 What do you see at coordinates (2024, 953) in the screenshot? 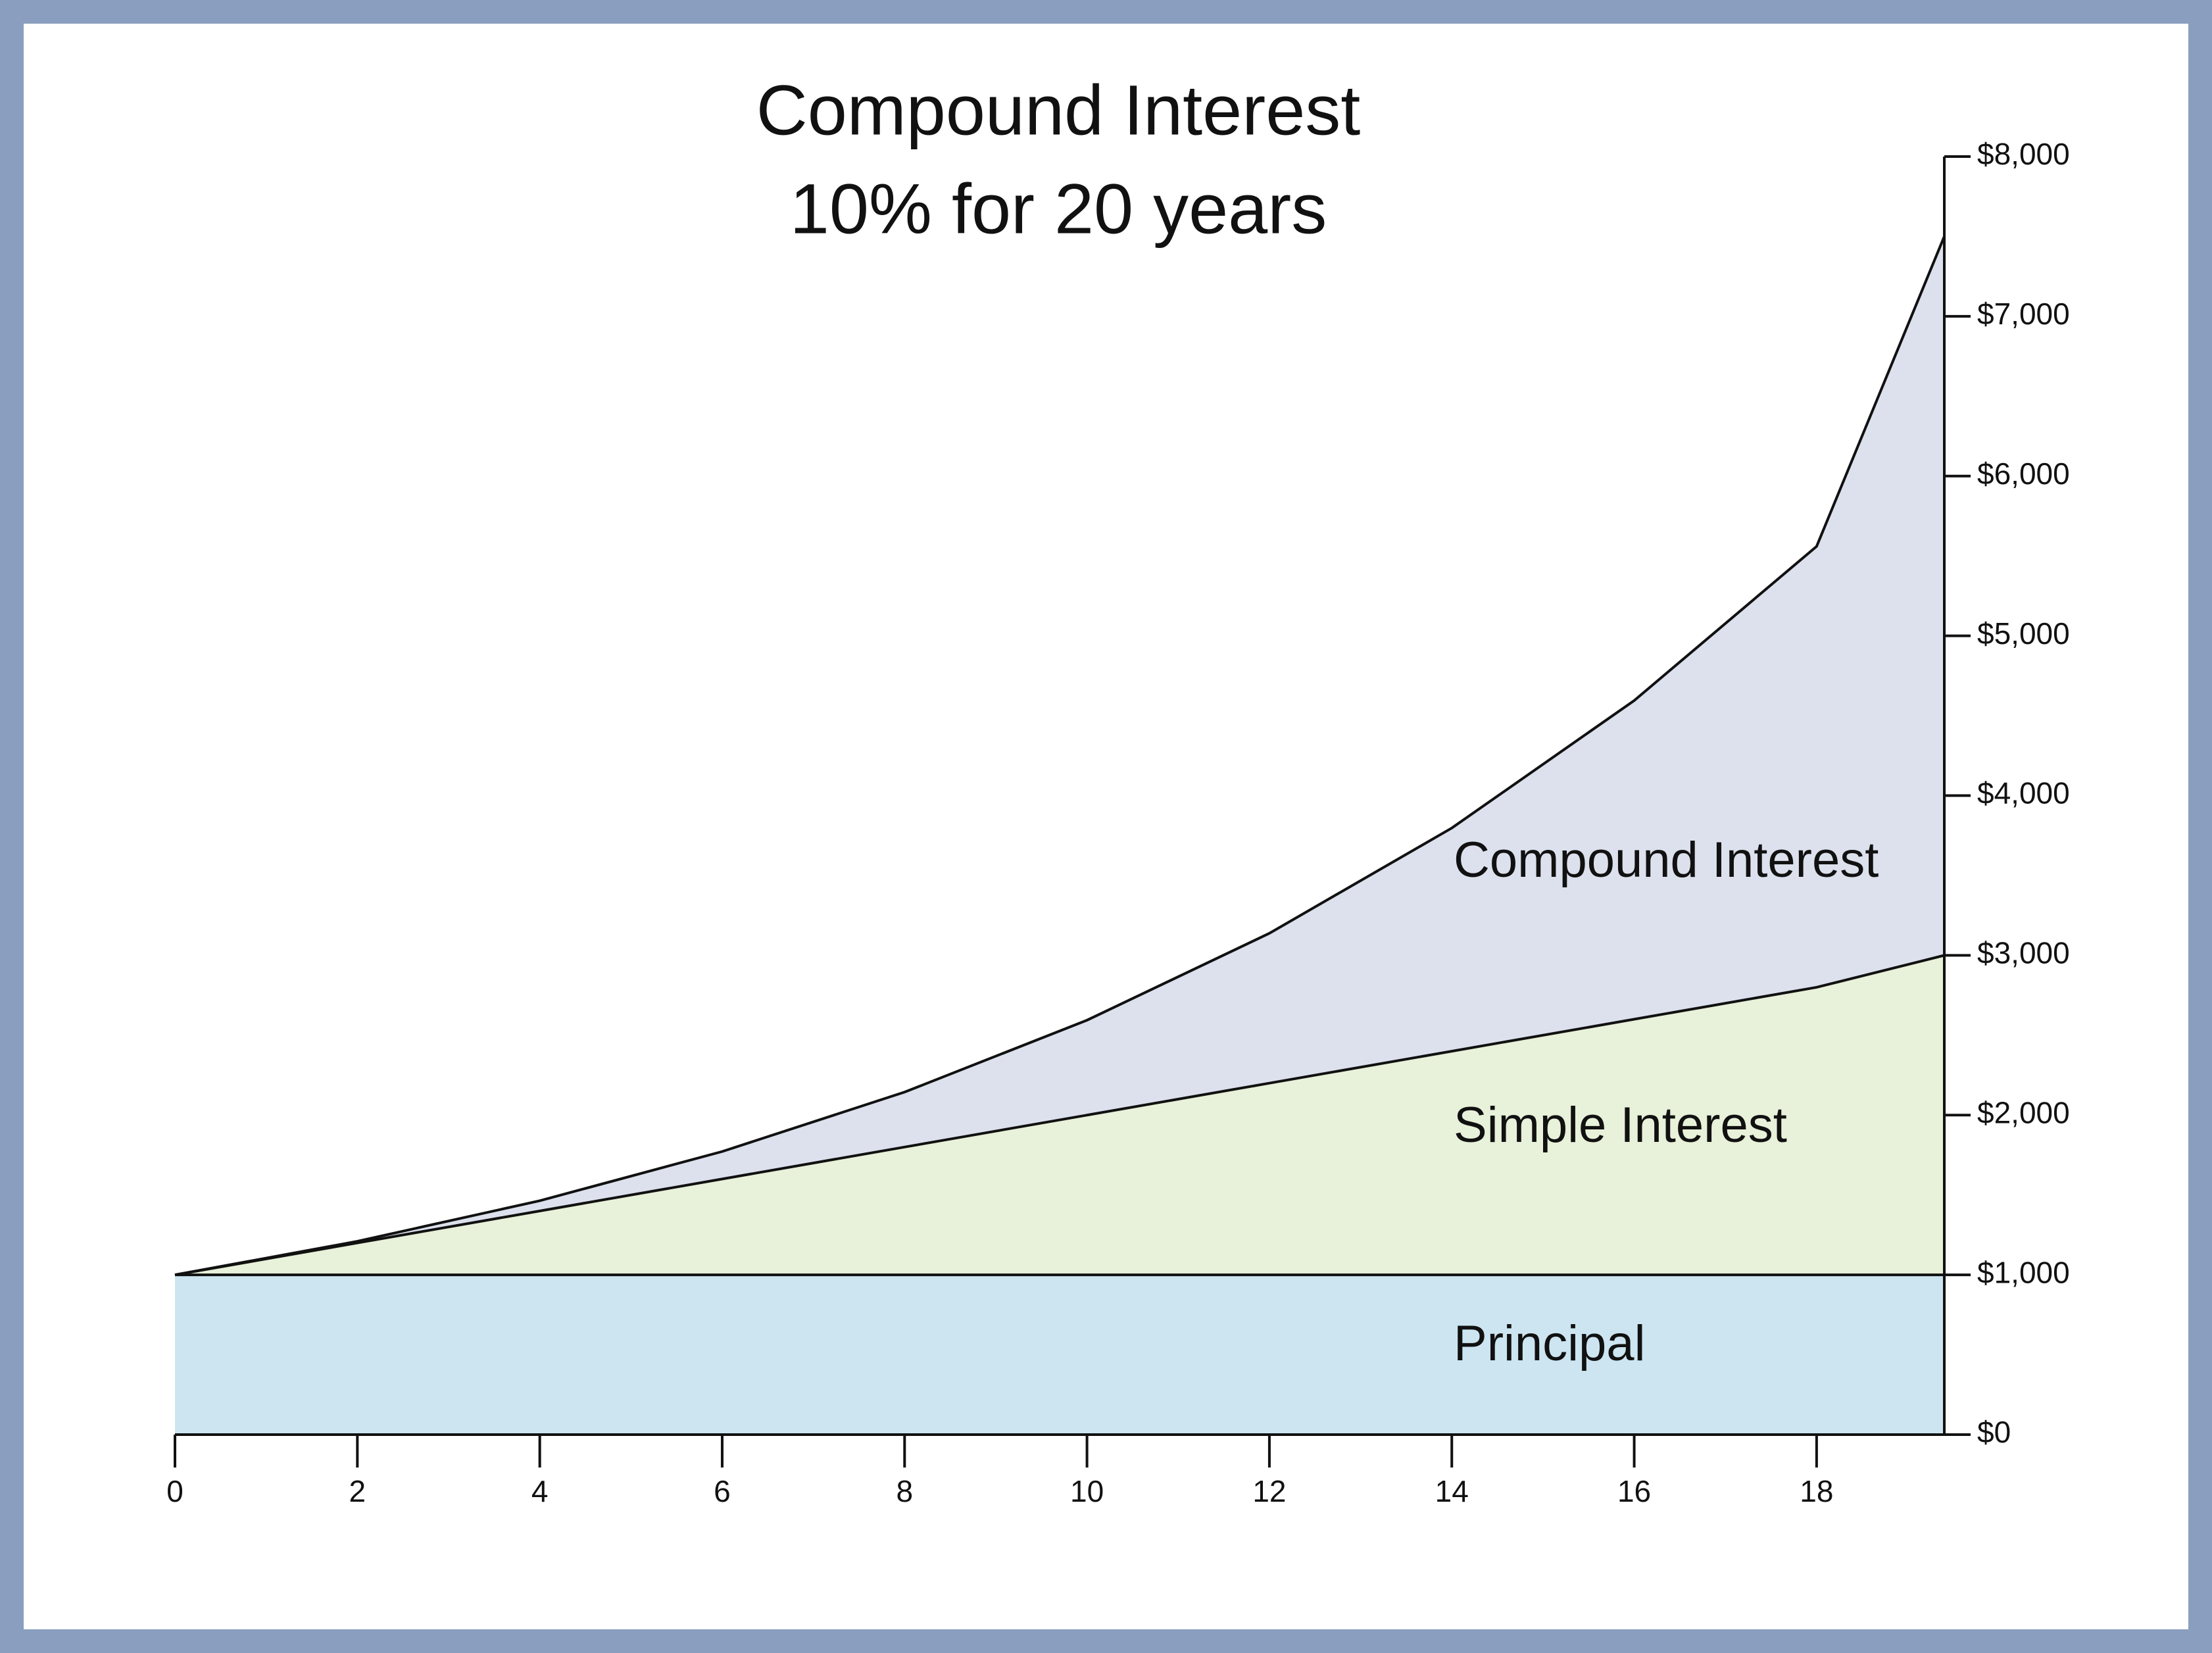
I see `y-tick-label: $3,000` at bounding box center [2024, 953].